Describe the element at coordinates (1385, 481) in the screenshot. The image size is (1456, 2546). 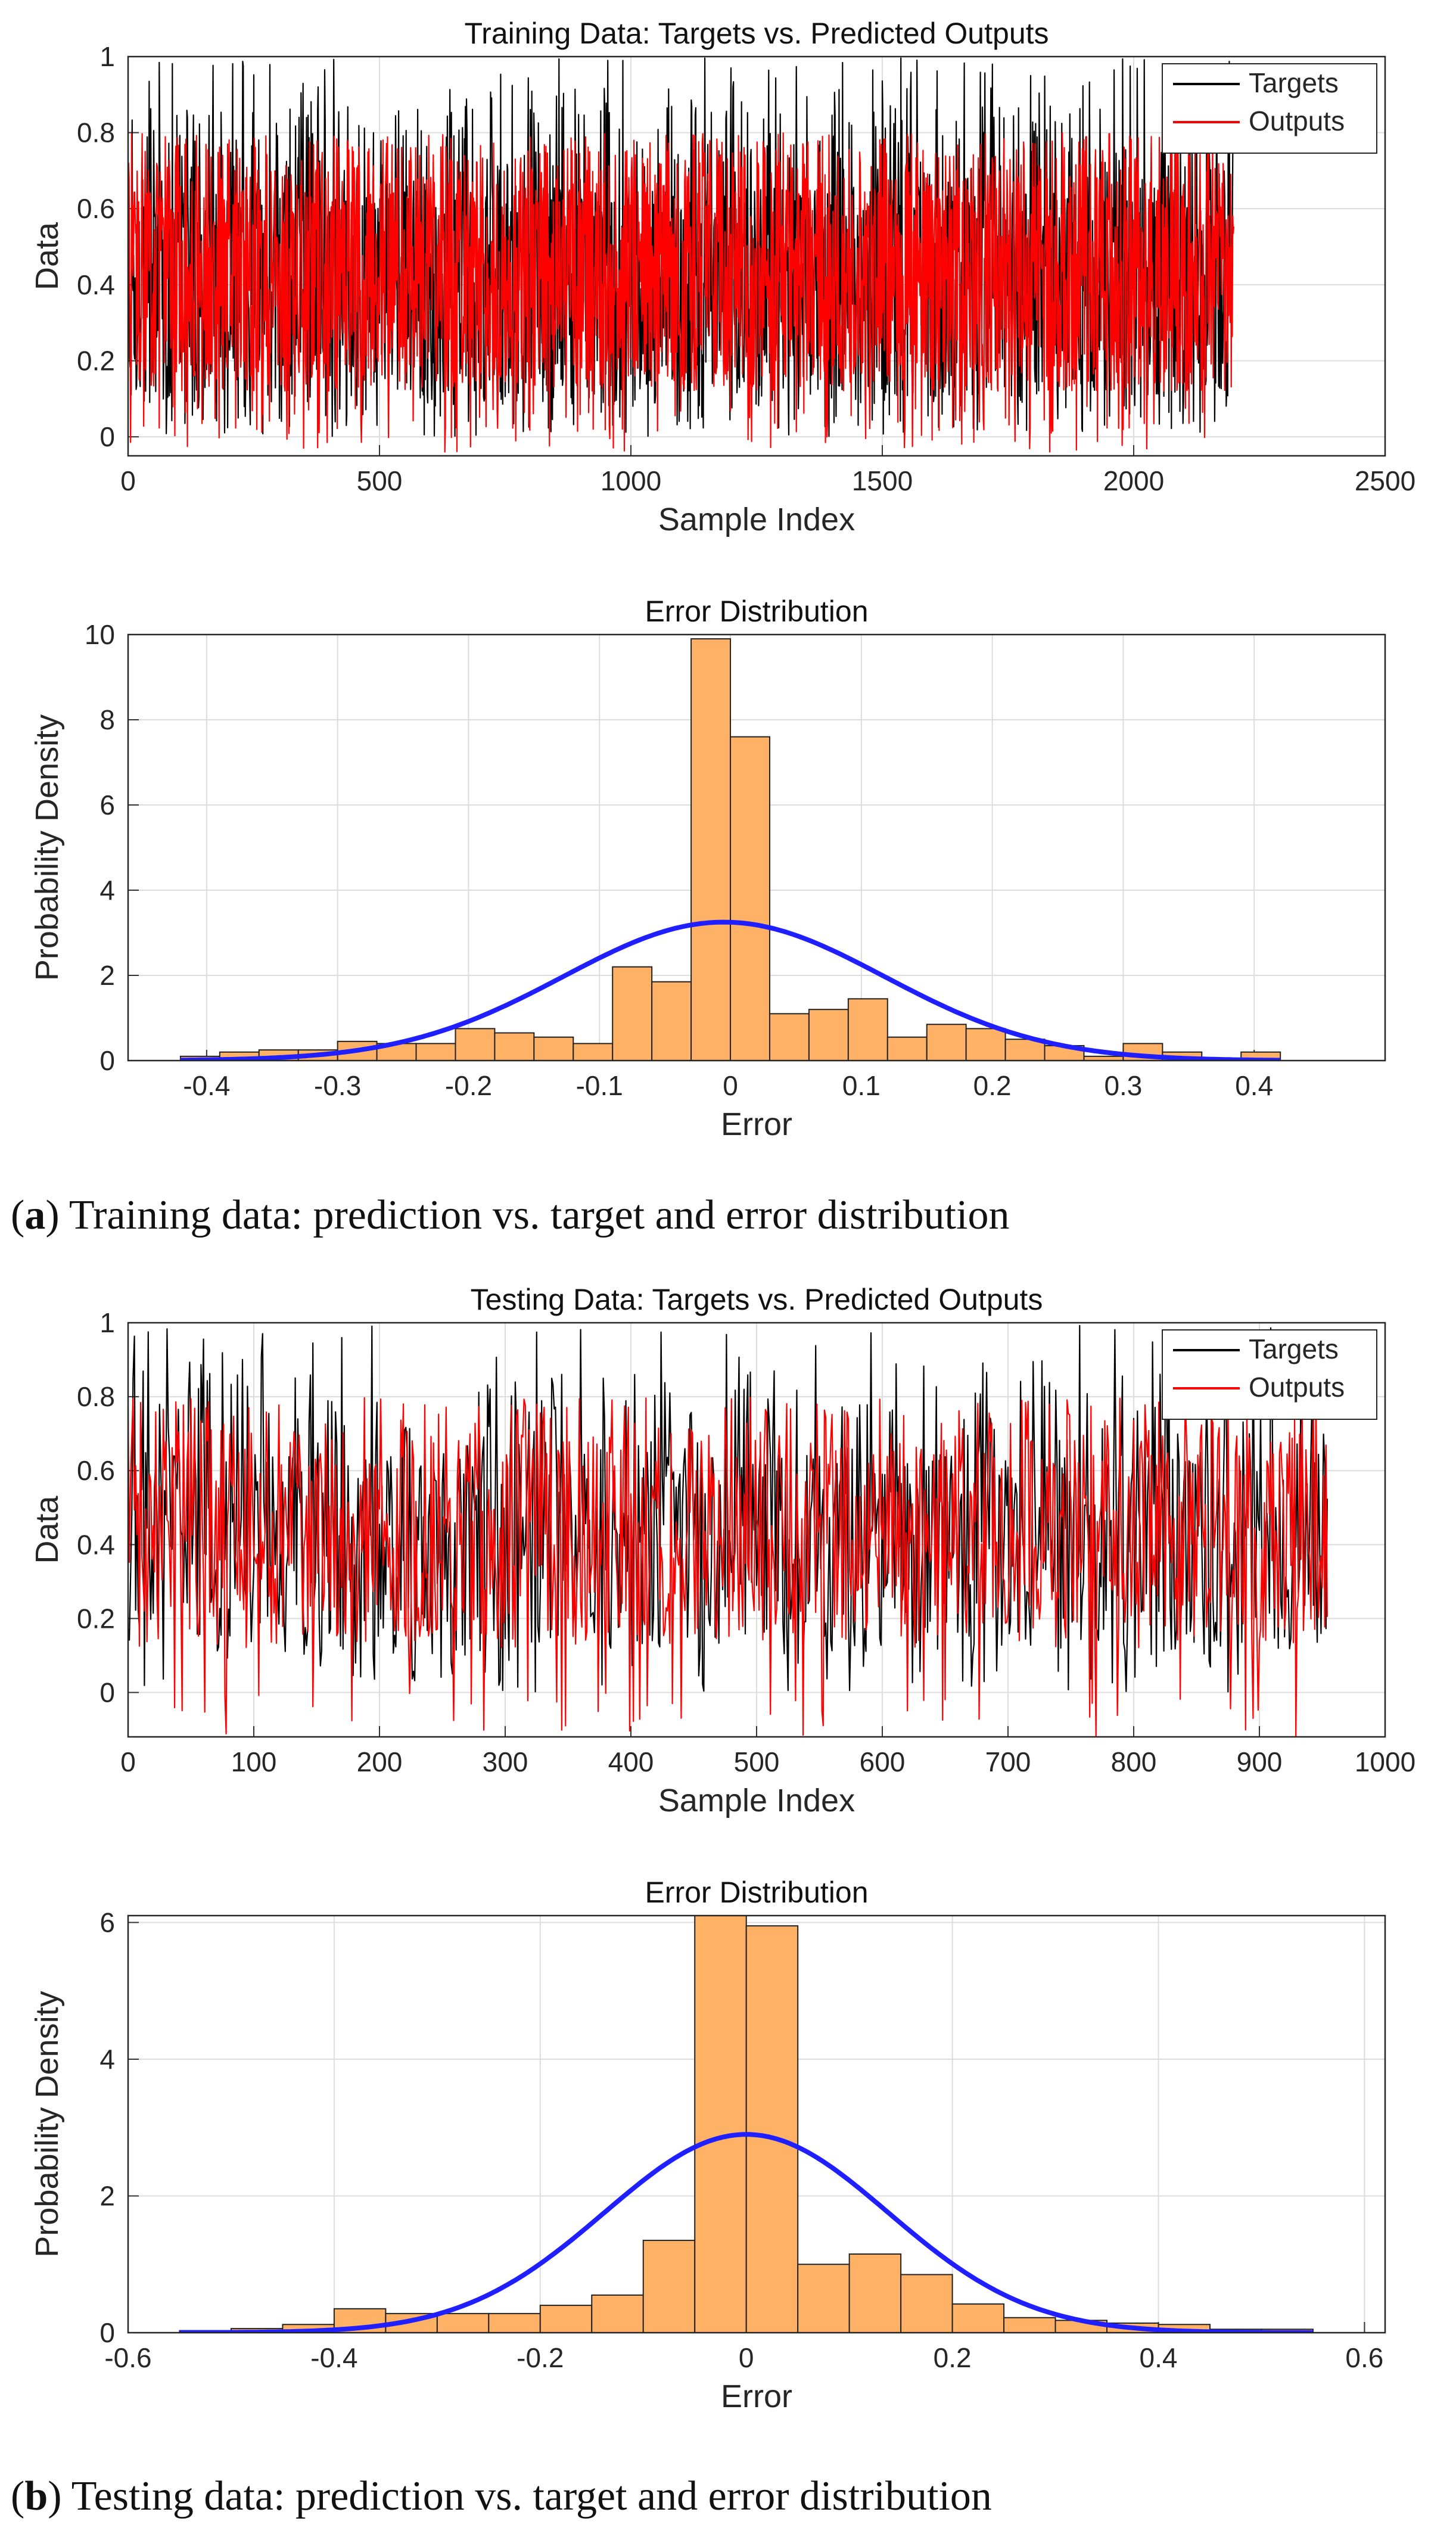
I see `x-tick-label: 2500` at that location.